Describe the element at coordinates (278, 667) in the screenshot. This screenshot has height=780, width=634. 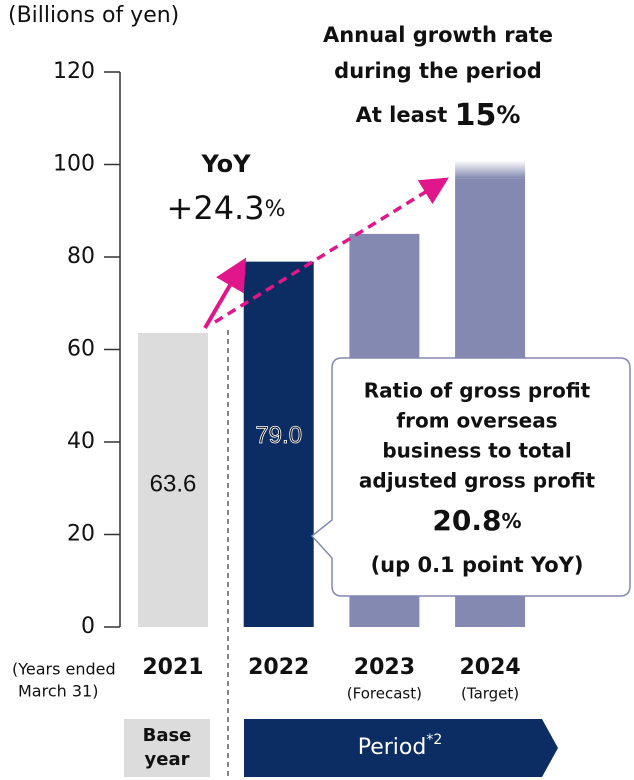
I see `x-tick-label: 2022` at that location.